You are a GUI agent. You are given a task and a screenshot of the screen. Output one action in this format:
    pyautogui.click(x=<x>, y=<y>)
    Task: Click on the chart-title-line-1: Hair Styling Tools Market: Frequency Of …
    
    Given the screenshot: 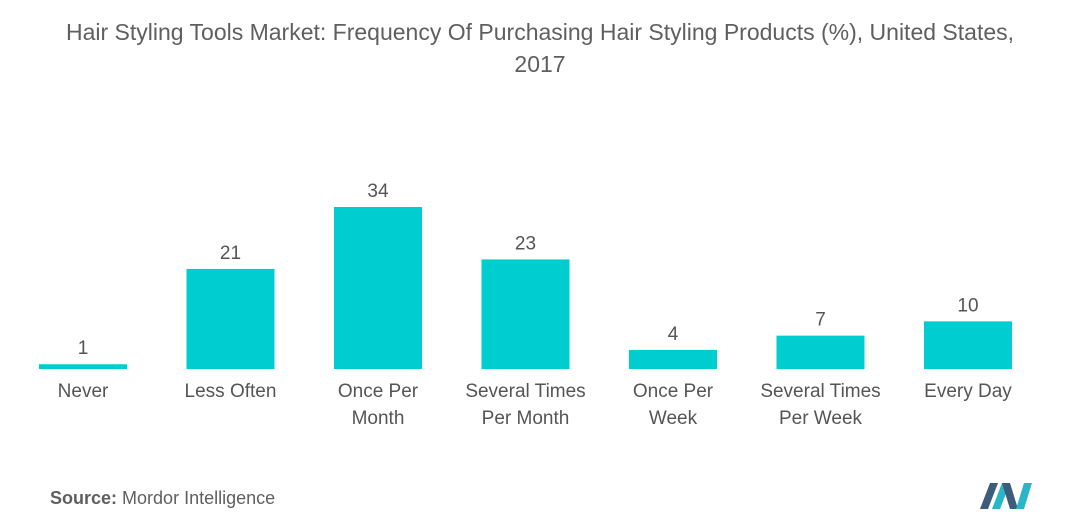 What is the action you would take?
    pyautogui.click(x=540, y=32)
    